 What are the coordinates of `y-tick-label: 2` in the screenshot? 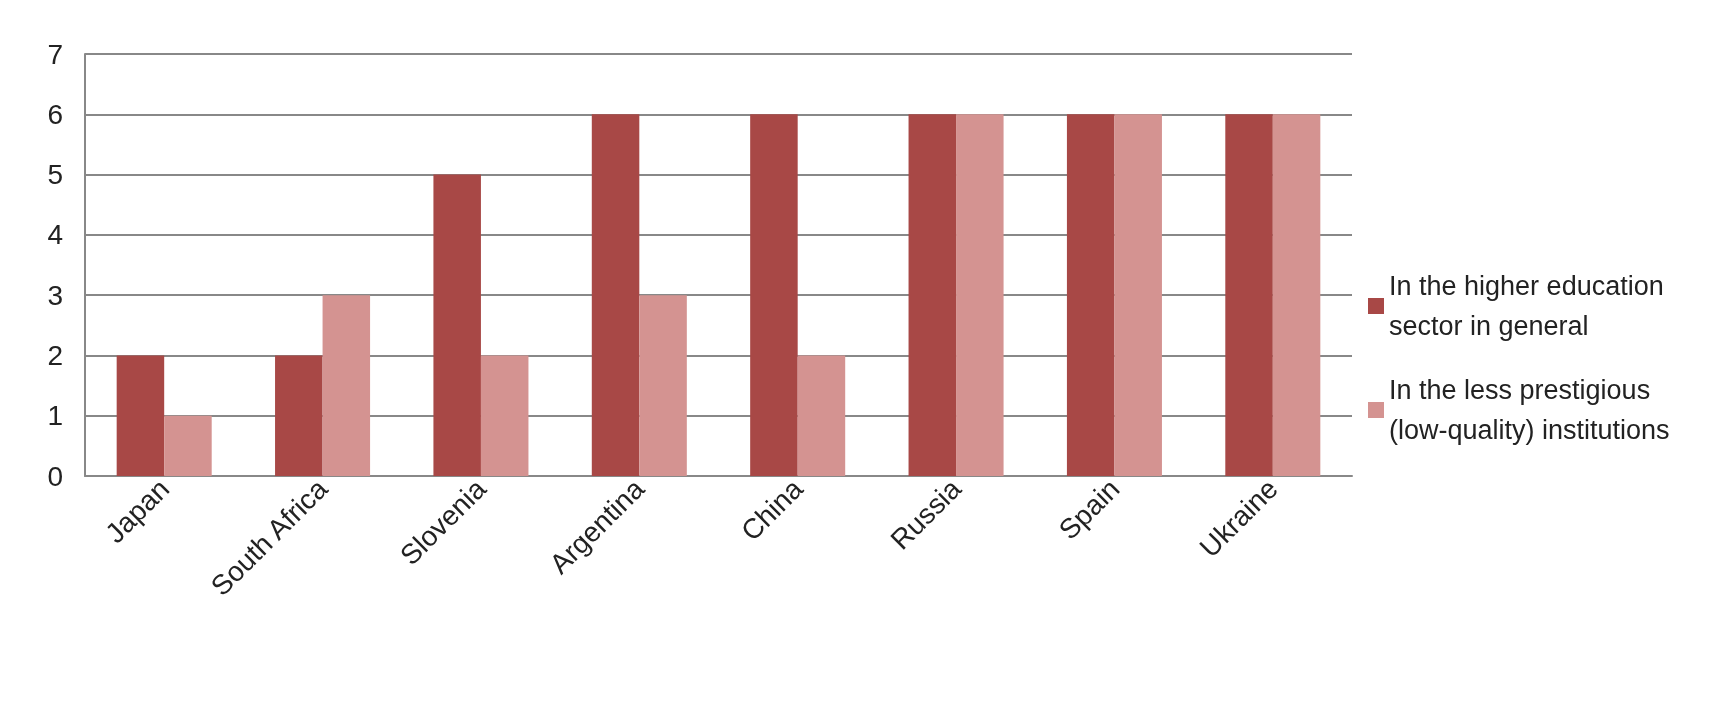 It's located at (55, 355).